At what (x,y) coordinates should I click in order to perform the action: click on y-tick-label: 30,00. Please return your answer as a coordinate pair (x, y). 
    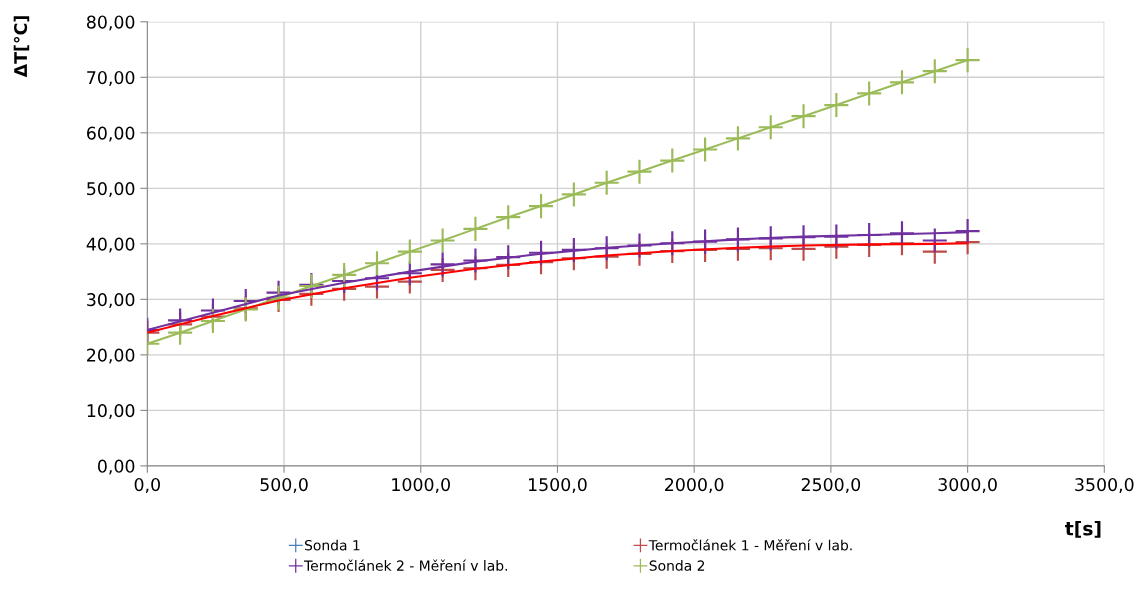
    Looking at the image, I should click on (111, 300).